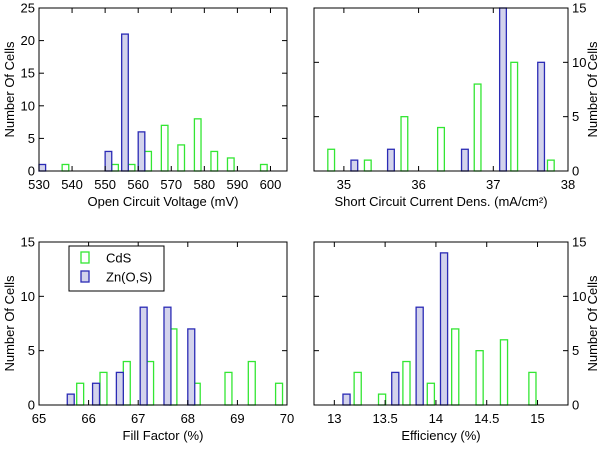  I want to click on y-tick-label-voc-2: 10, so click(28, 105).